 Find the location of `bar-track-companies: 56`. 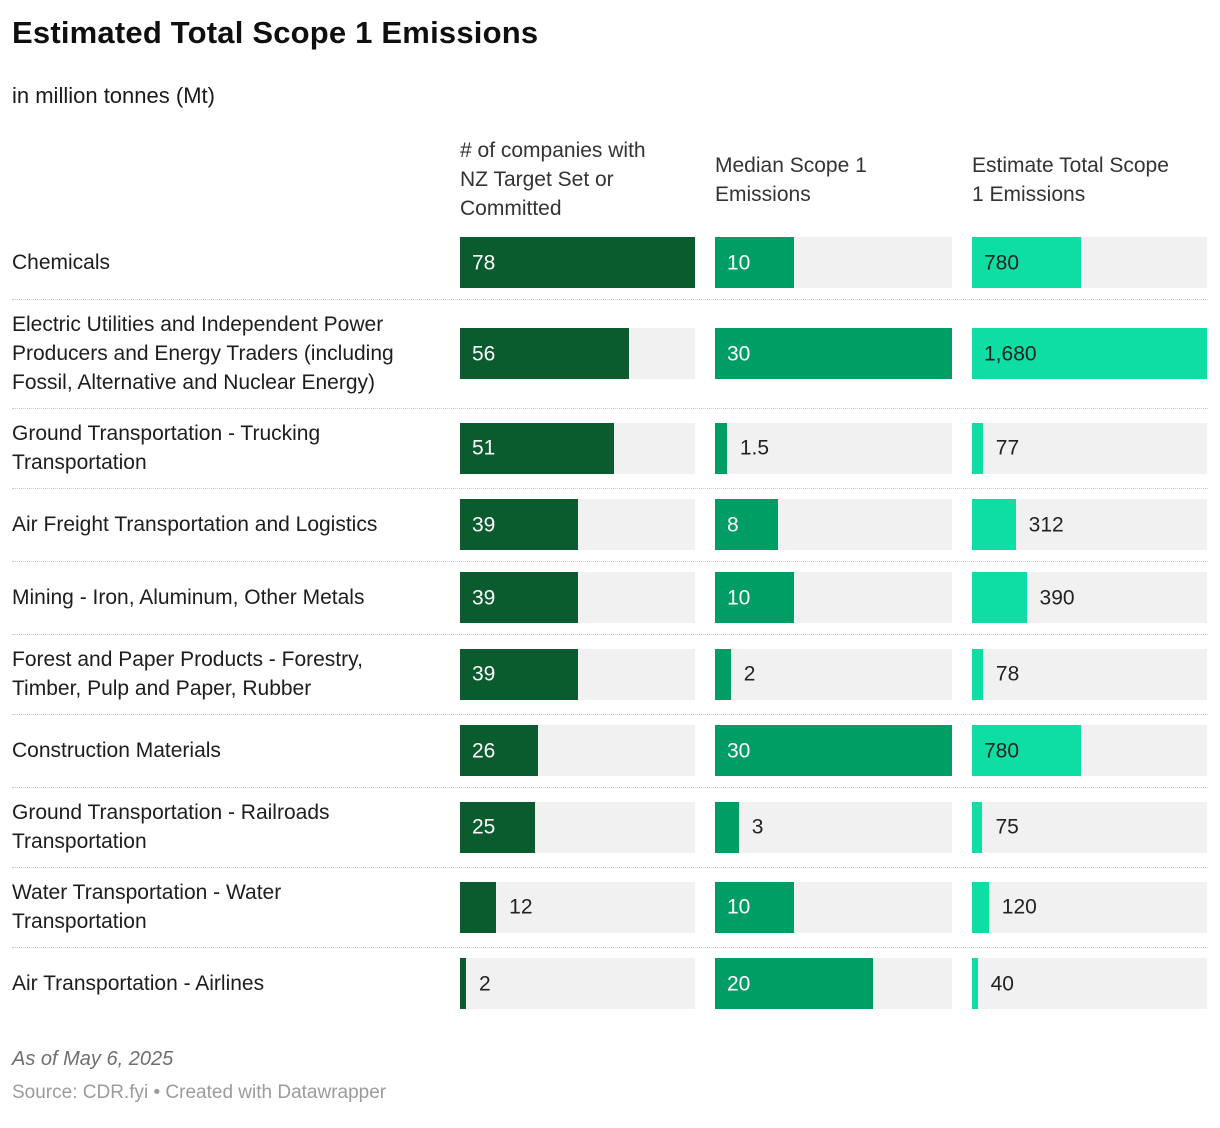

bar-track-companies: 56 is located at coordinates (577, 353).